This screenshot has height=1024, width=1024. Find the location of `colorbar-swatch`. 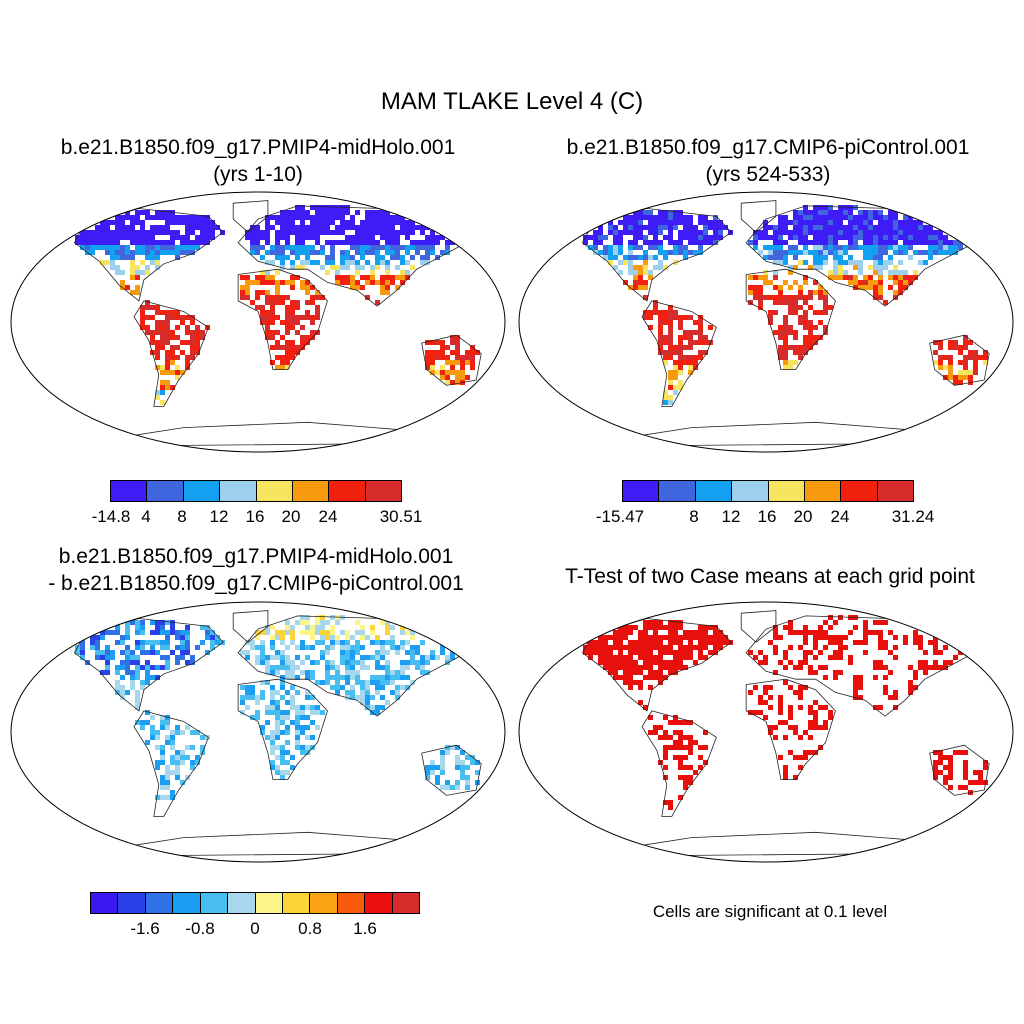

colorbar-swatch is located at coordinates (823, 491).